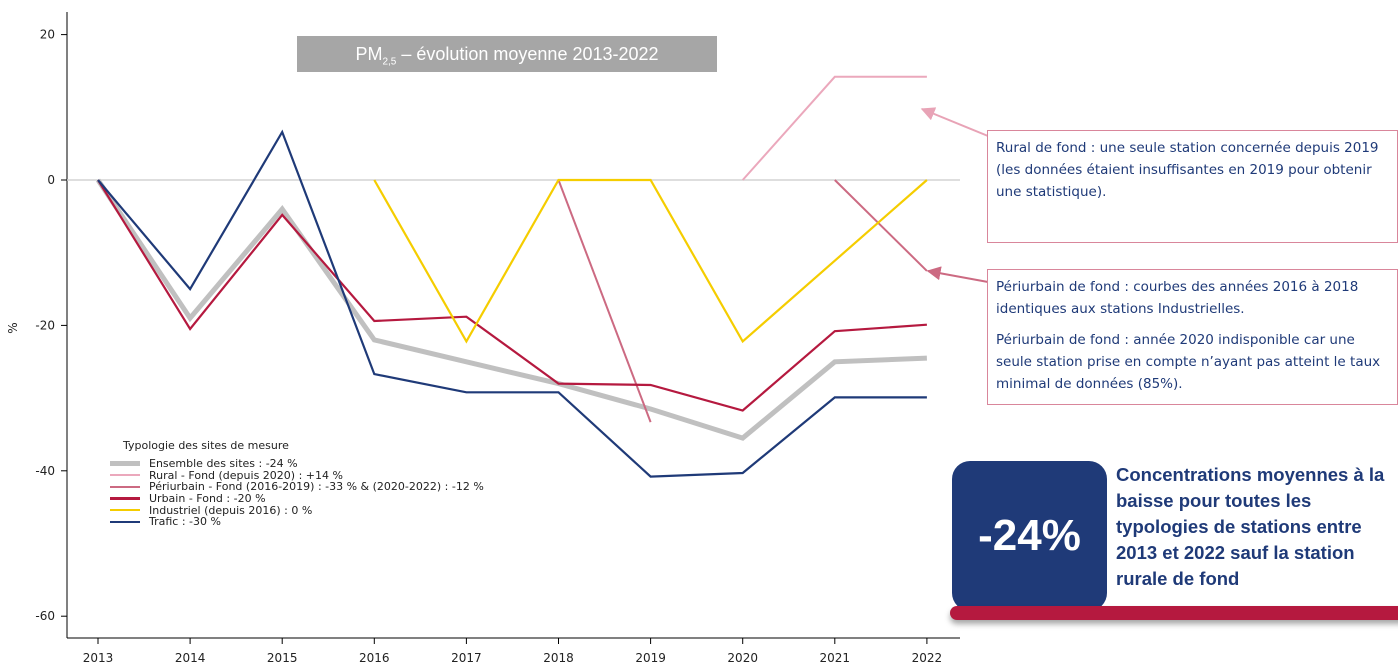 Image resolution: width=1398 pixels, height=666 pixels. Describe the element at coordinates (47, 35) in the screenshot. I see `y-tick-label: 20` at that location.